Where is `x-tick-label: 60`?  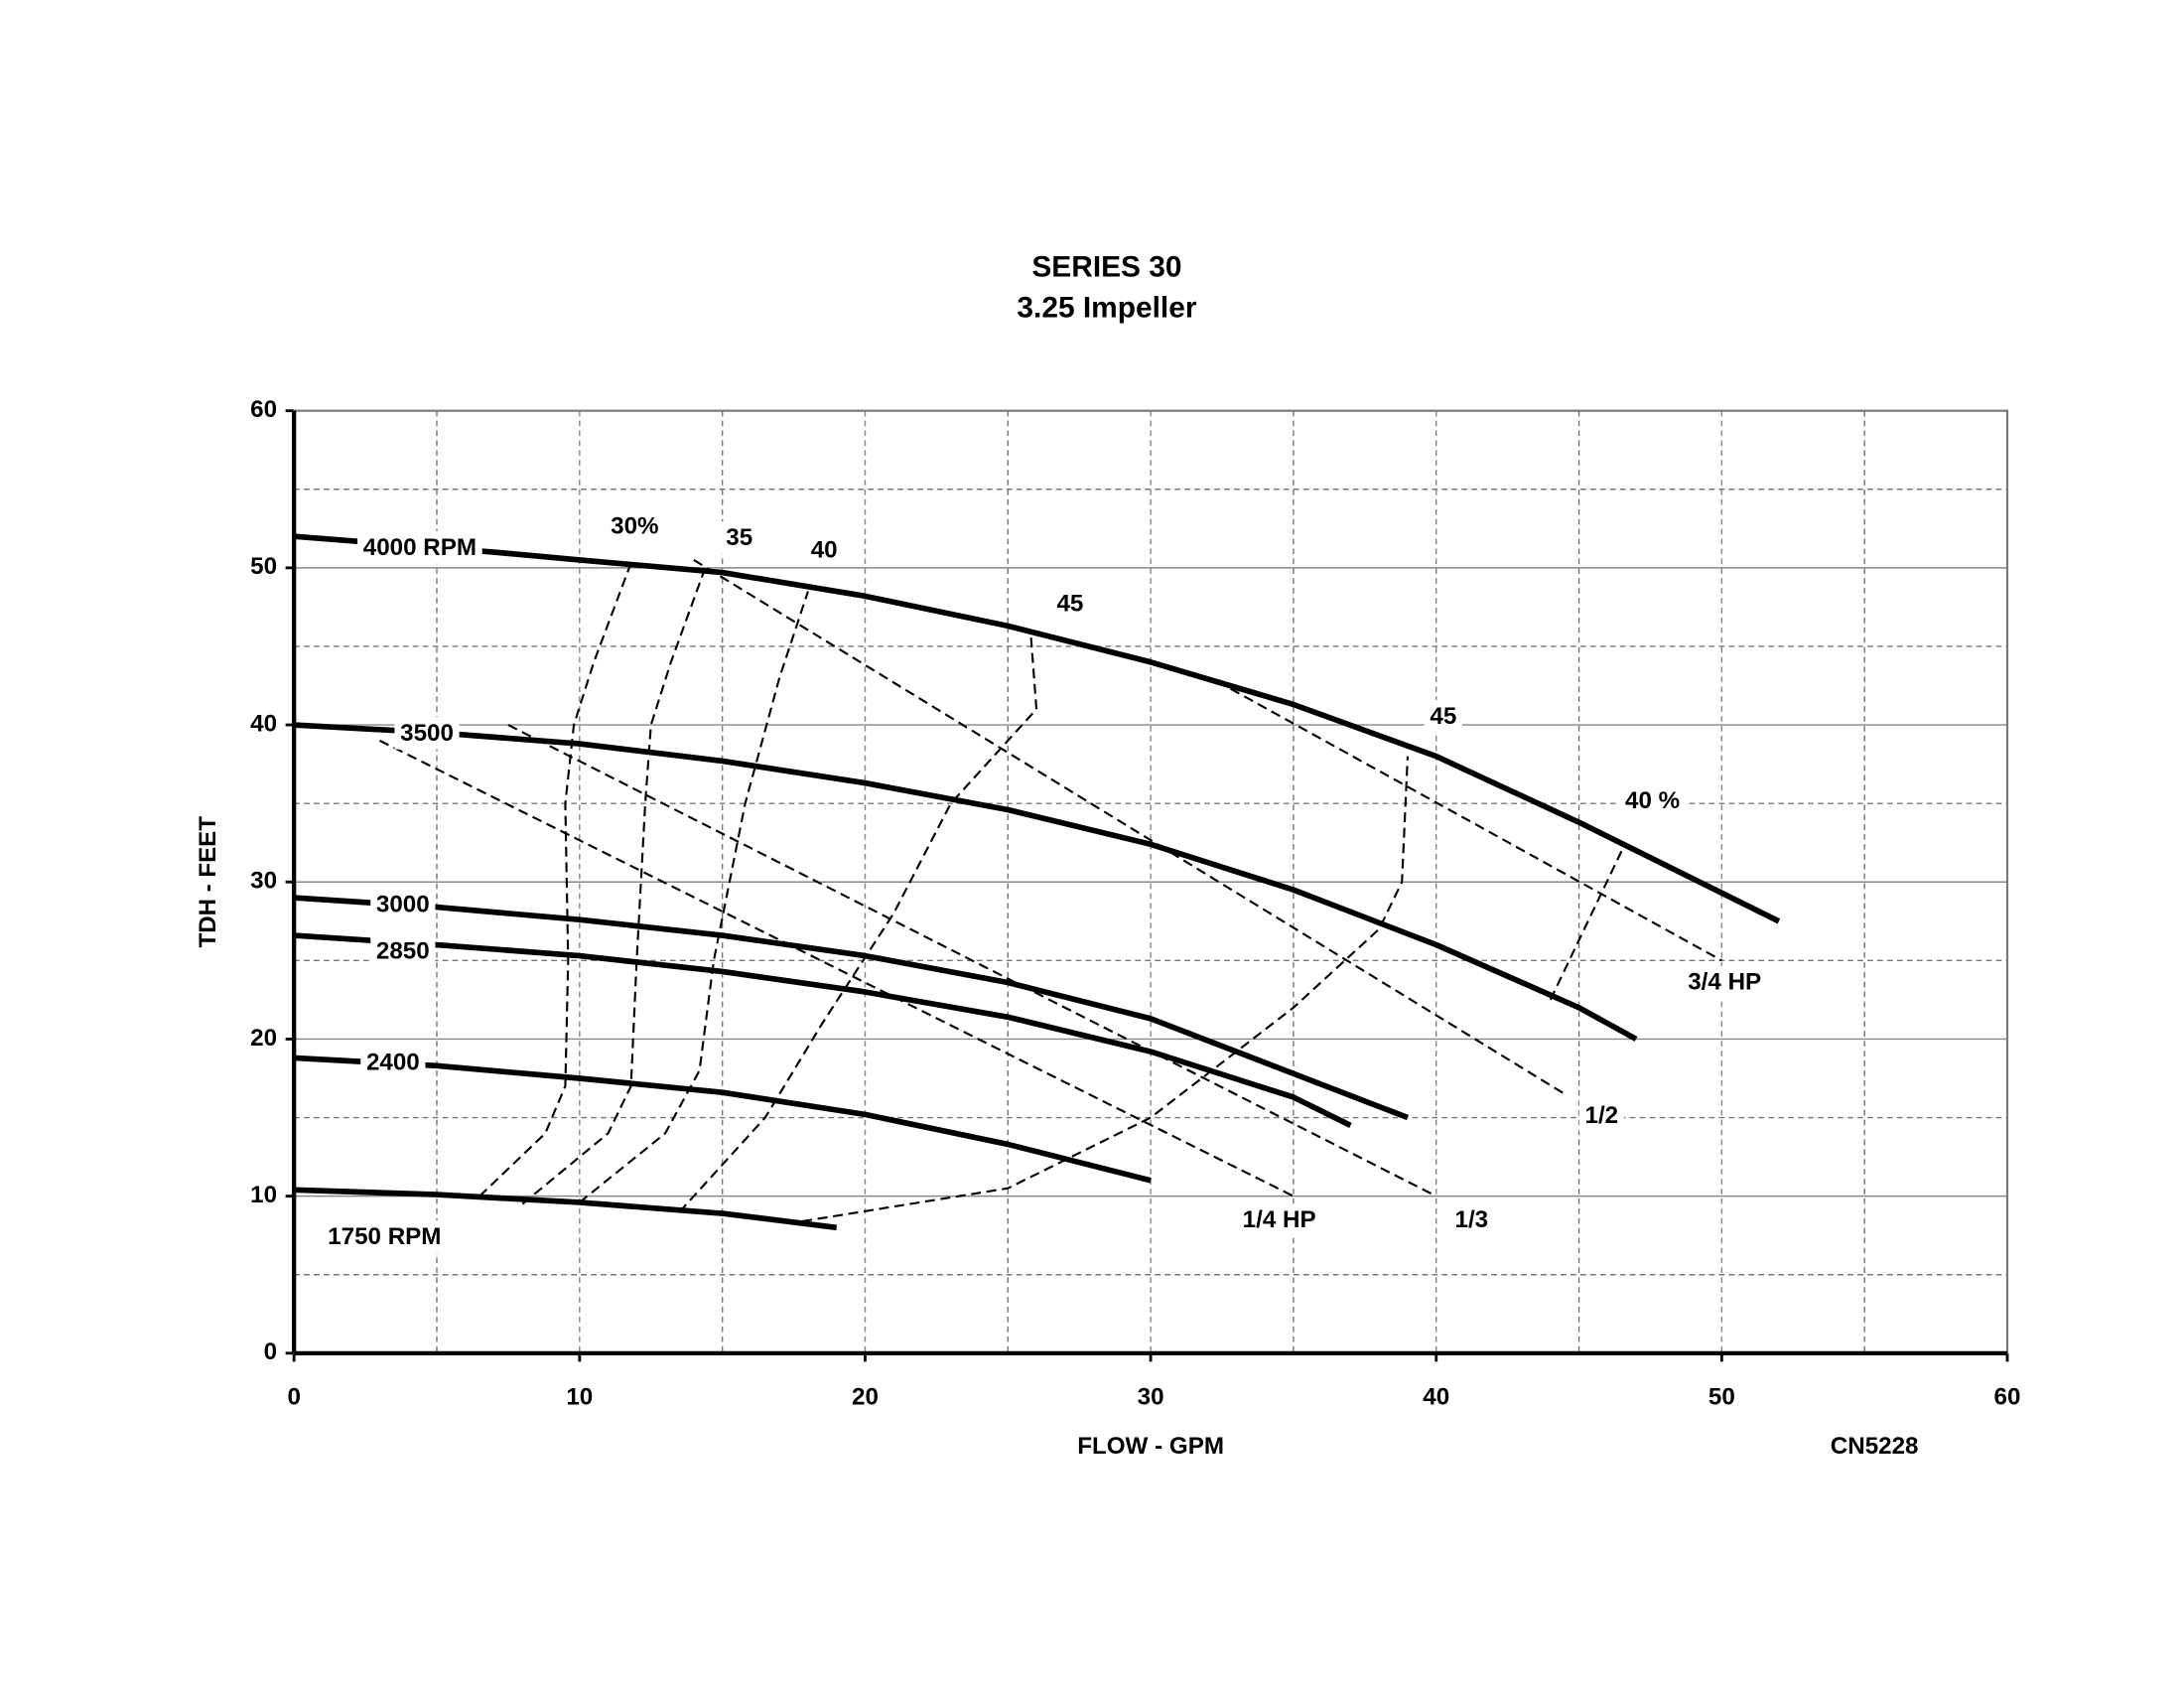
x-tick-label: 60 is located at coordinates (2007, 1397).